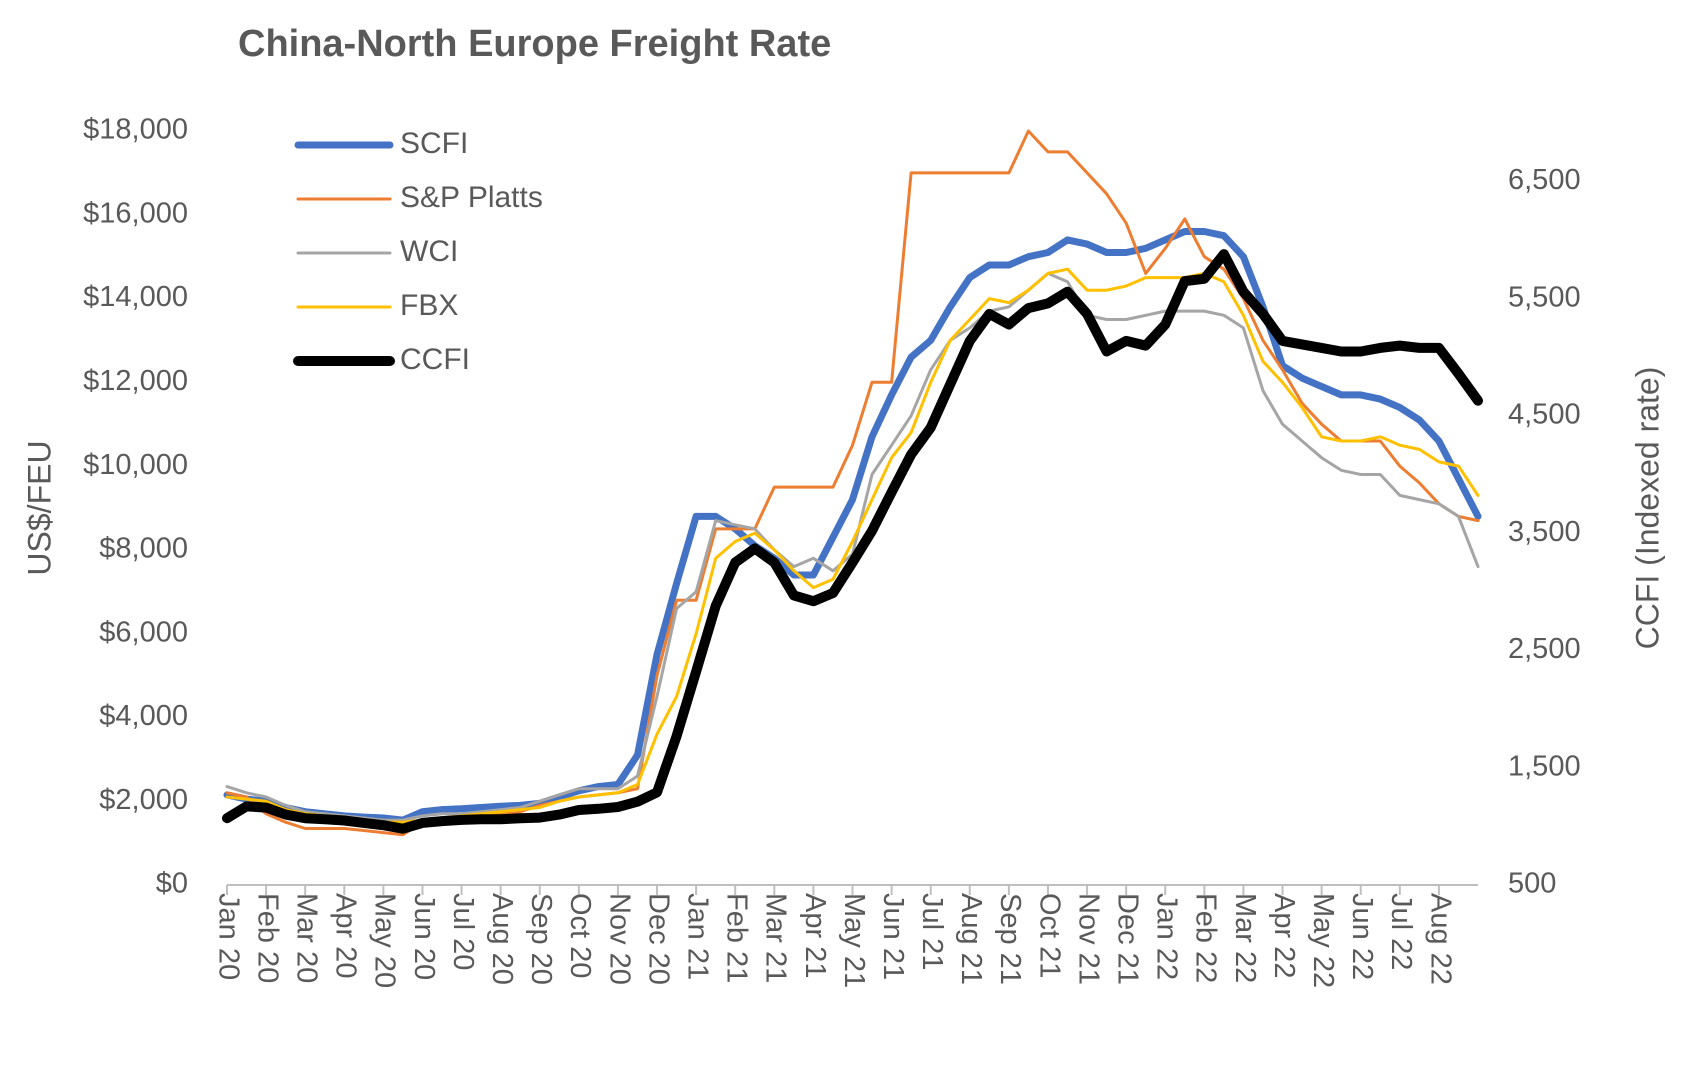 The image size is (1690, 1070). Describe the element at coordinates (1544, 532) in the screenshot. I see `y2-tick-label: 3,500` at that location.